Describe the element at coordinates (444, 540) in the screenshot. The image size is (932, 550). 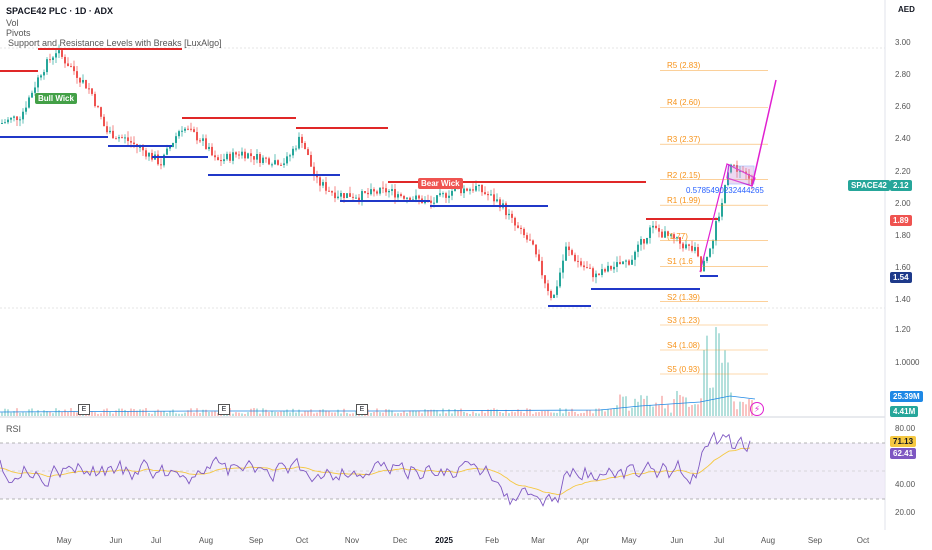
I see `time-tick: 2025` at that location.